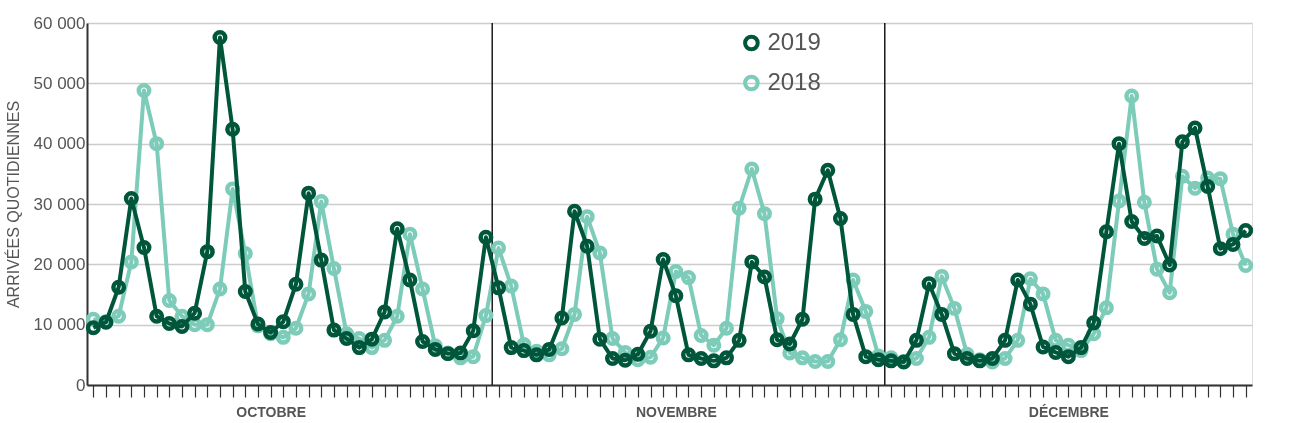 This screenshot has width=1294, height=423. Describe the element at coordinates (59, 325) in the screenshot. I see `y-tick-label: 10 000` at that location.